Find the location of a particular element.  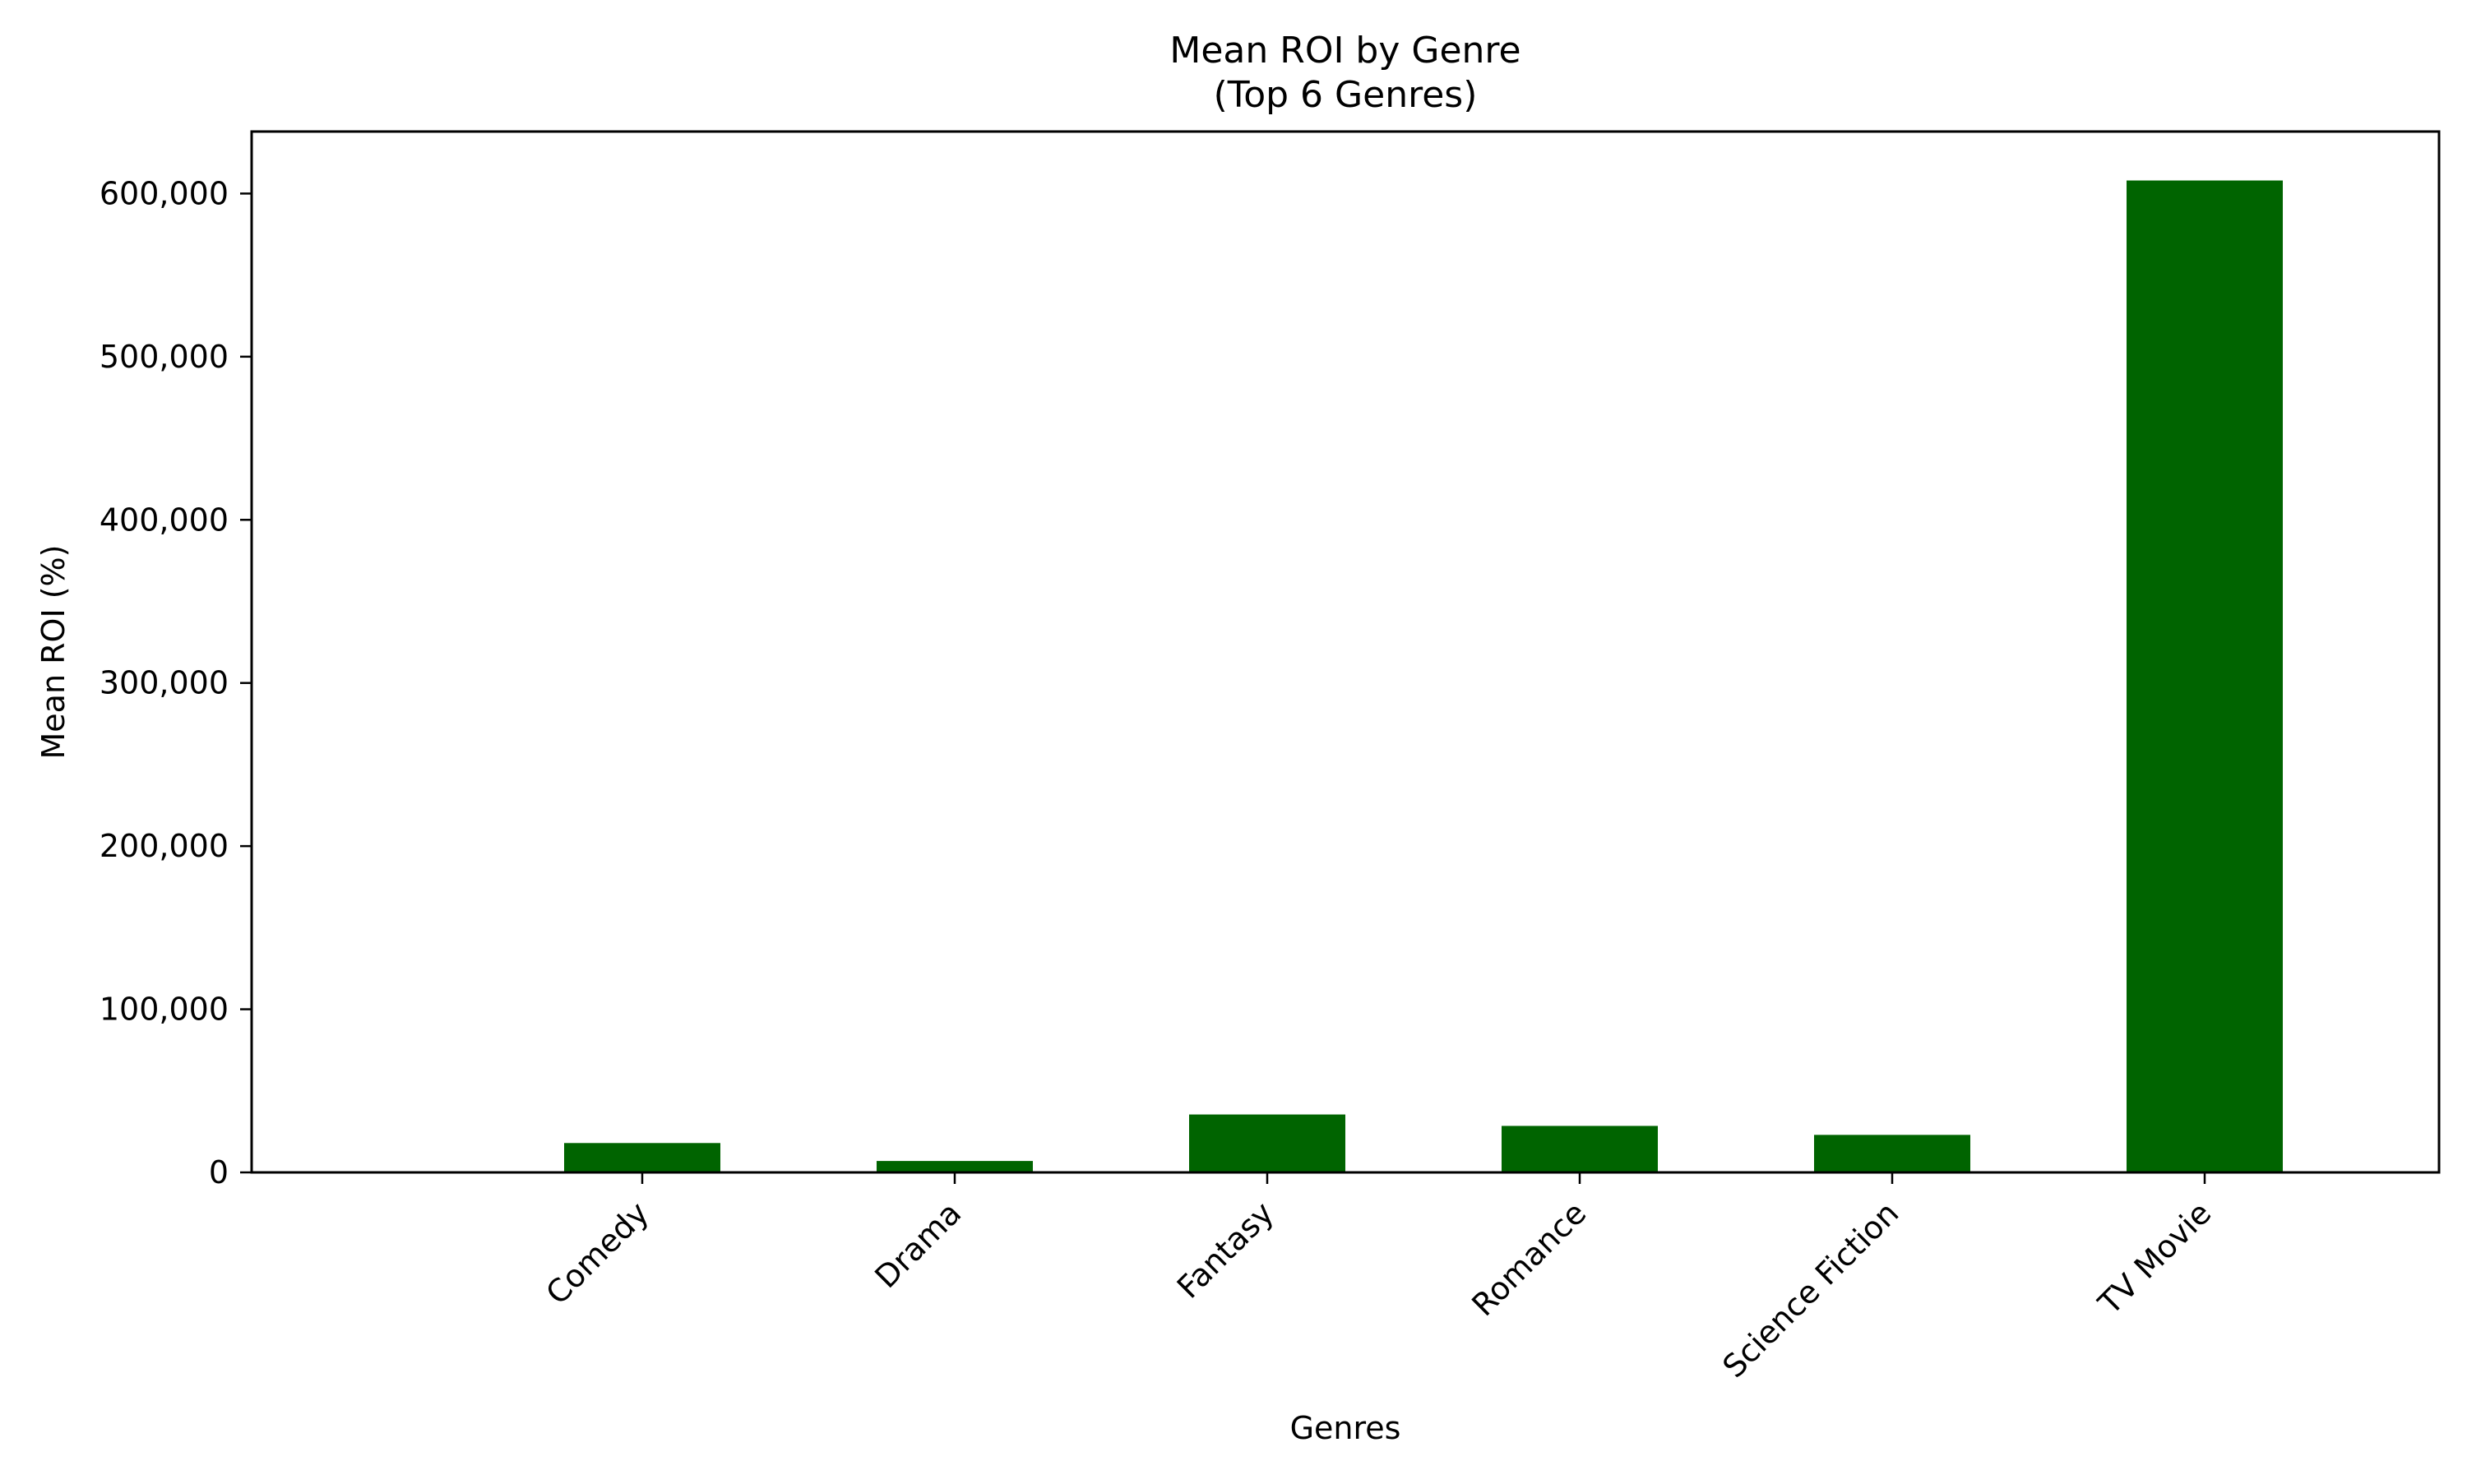

y-axis-label: Mean ROI (%) is located at coordinates (54, 653).